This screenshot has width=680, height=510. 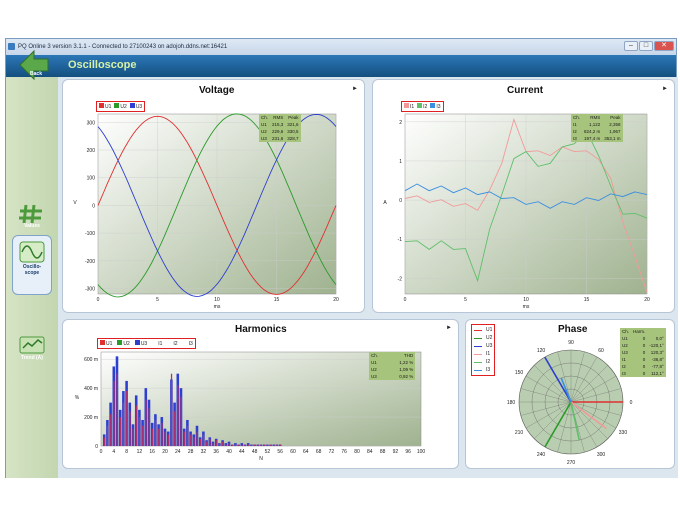 I want to click on y-tick-label: -100, so click(x=90, y=234).